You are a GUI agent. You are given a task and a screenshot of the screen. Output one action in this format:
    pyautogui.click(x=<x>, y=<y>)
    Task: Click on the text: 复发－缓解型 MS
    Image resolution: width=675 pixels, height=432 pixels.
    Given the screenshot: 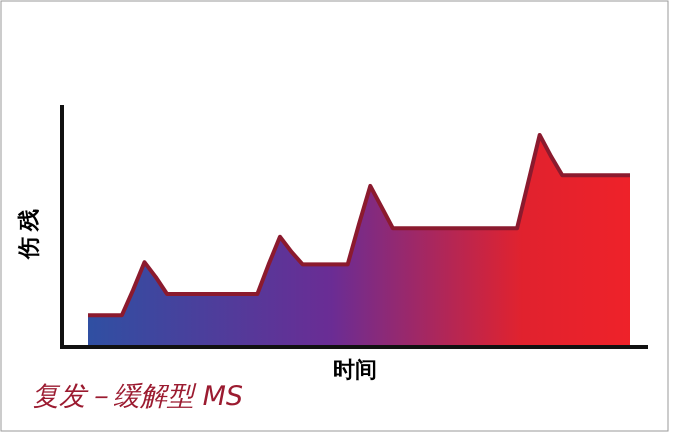 What is the action you would take?
    pyautogui.click(x=138, y=396)
    